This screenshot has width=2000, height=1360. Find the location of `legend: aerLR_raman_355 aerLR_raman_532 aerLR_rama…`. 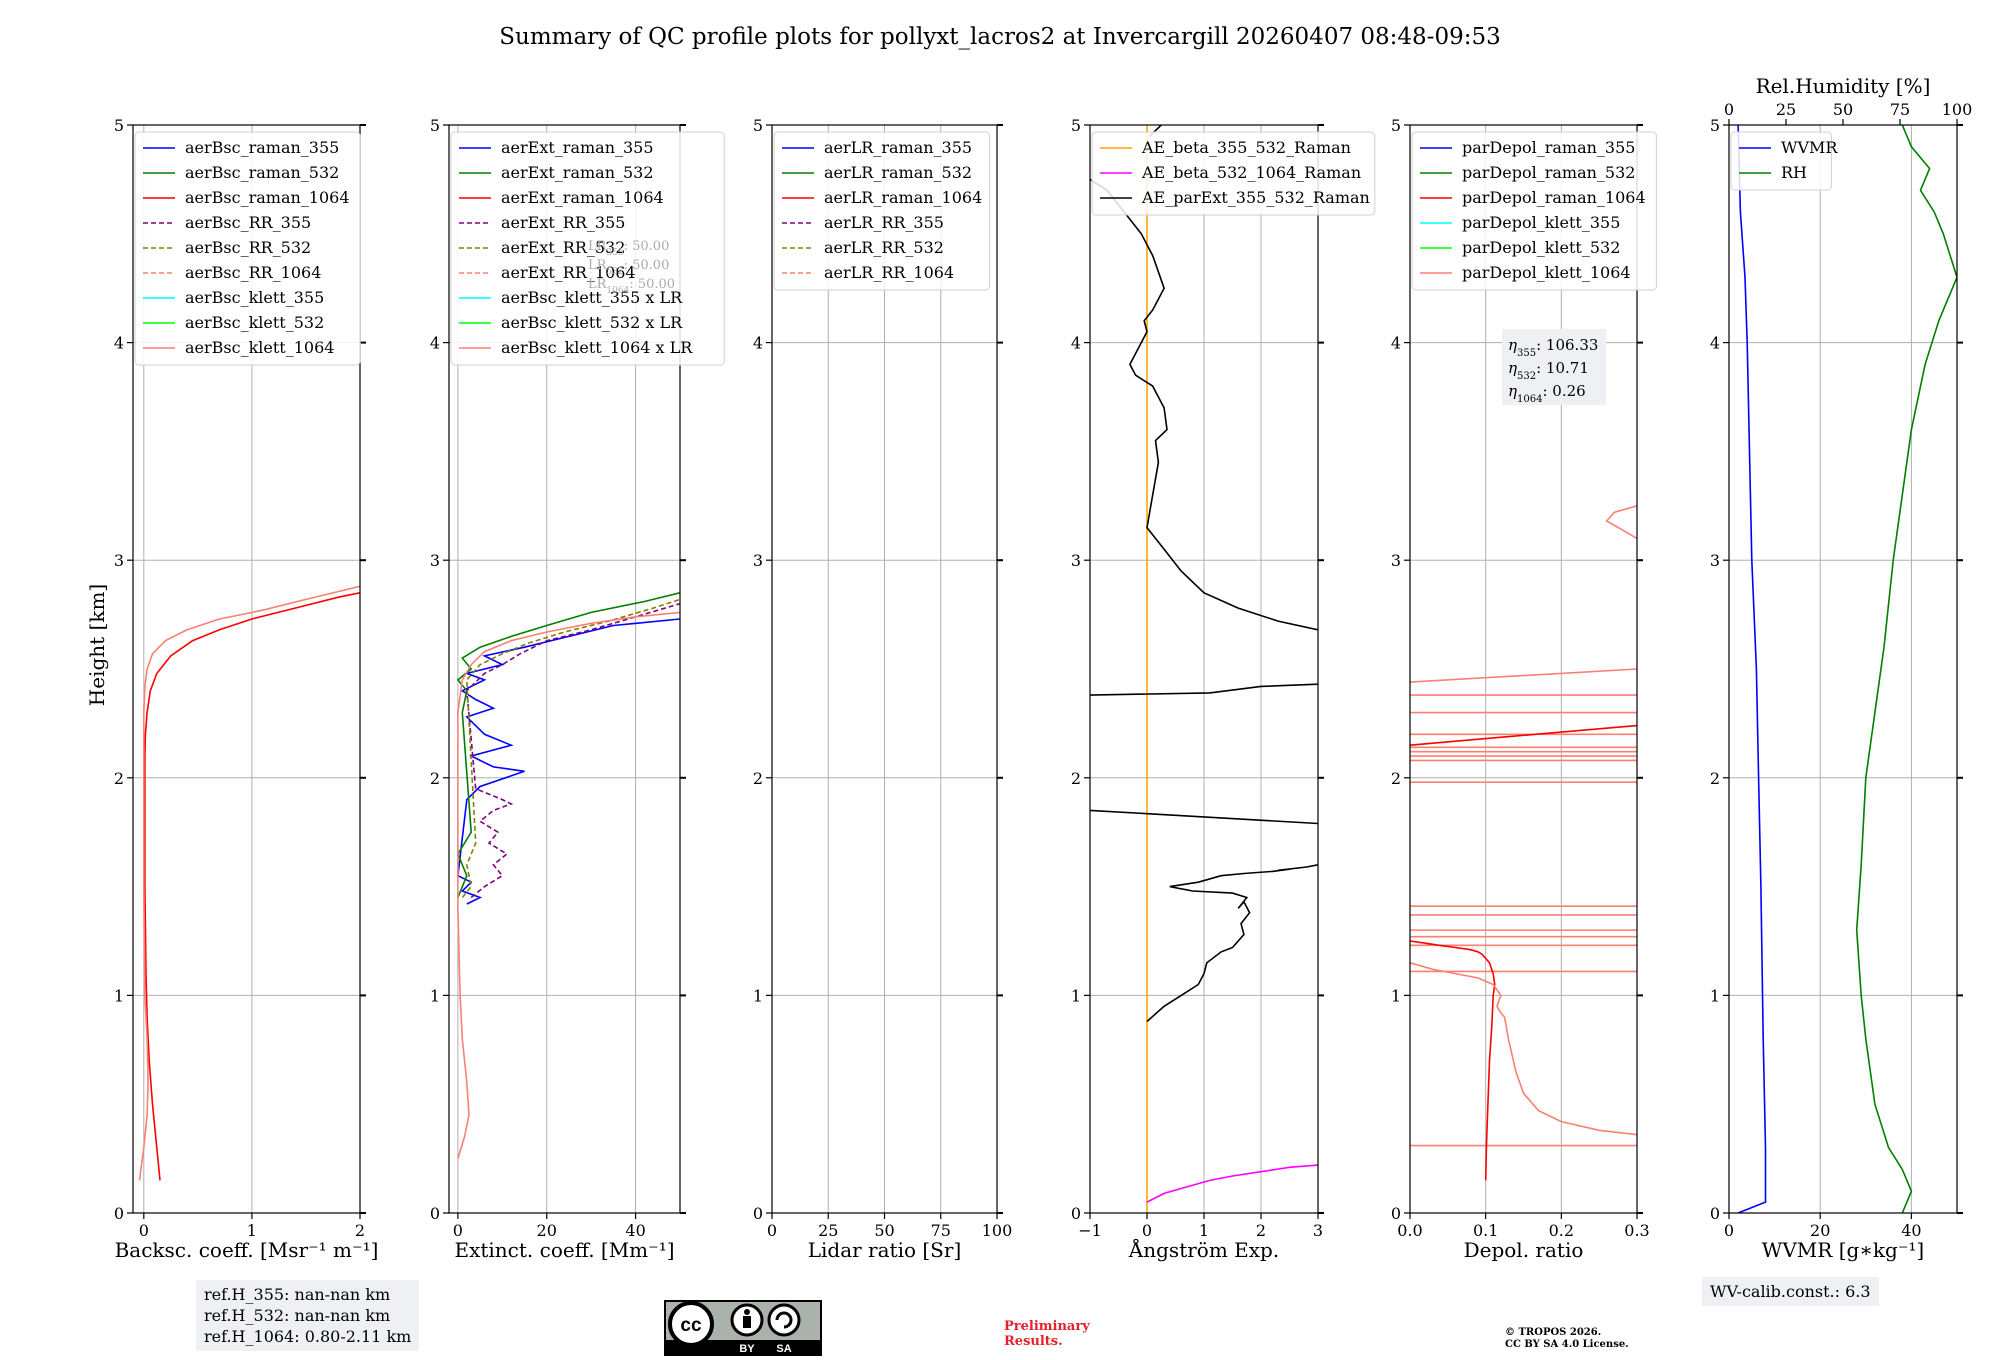

legend: aerLR_raman_355 aerLR_raman_532 aerLR_rama… is located at coordinates (882, 211).